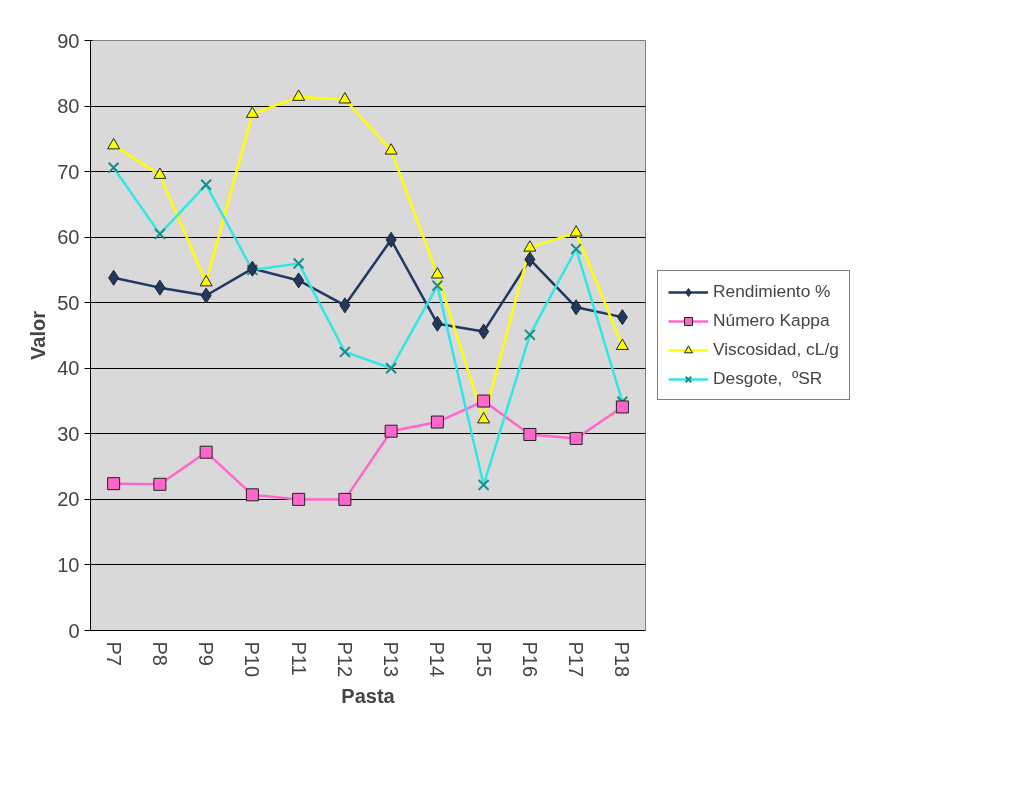 The image size is (1027, 798). I want to click on x-tick-label: P9, so click(206, 653).